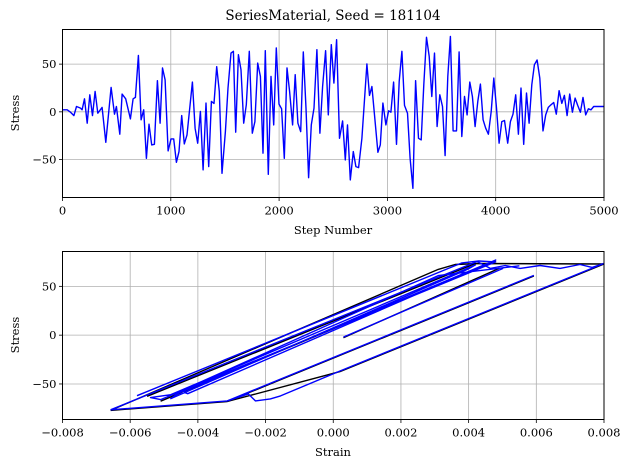 The image size is (630, 469). What do you see at coordinates (198, 433) in the screenshot?
I see `x-tick-label: −0.004` at bounding box center [198, 433].